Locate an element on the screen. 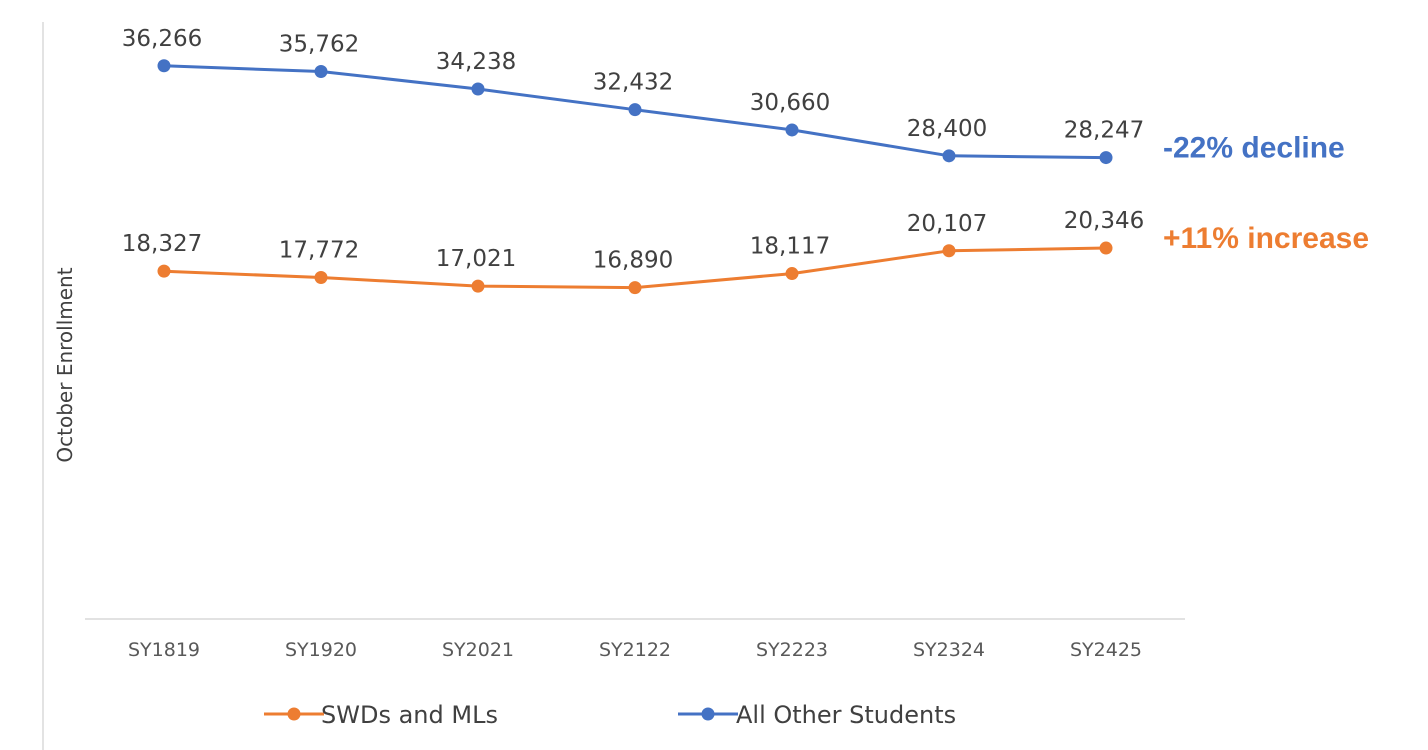 The height and width of the screenshot is (750, 1428). legend-item-all-other: All Other Students is located at coordinates (817, 715).